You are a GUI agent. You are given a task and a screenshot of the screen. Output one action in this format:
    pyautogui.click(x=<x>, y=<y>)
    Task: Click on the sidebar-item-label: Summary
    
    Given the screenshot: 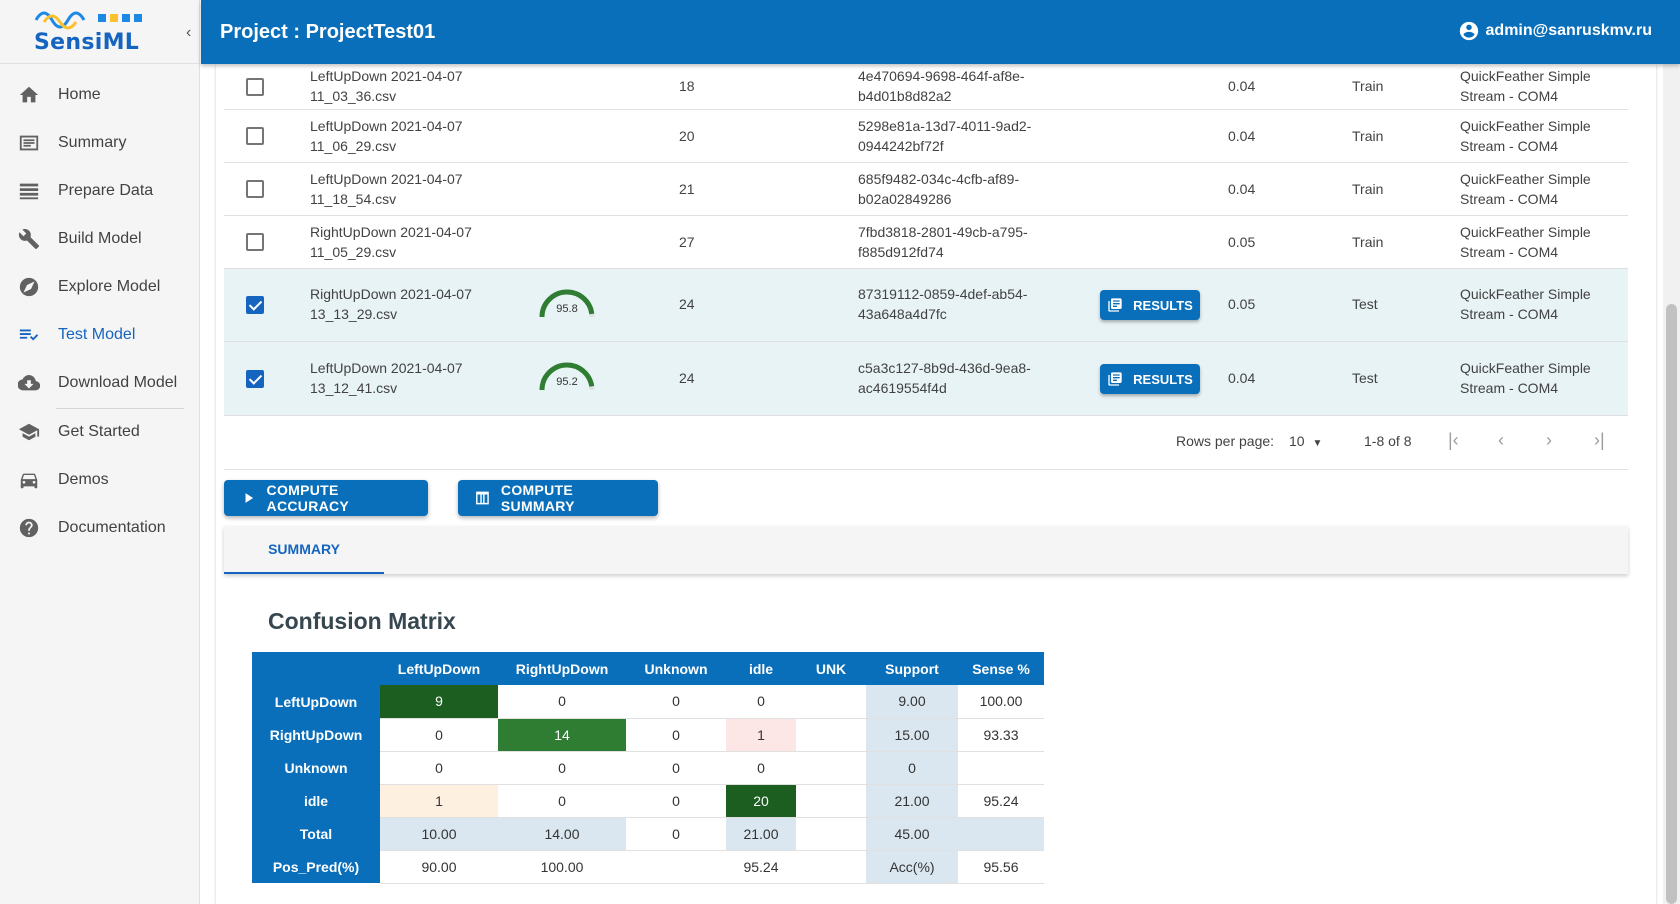 What is the action you would take?
    pyautogui.click(x=92, y=142)
    